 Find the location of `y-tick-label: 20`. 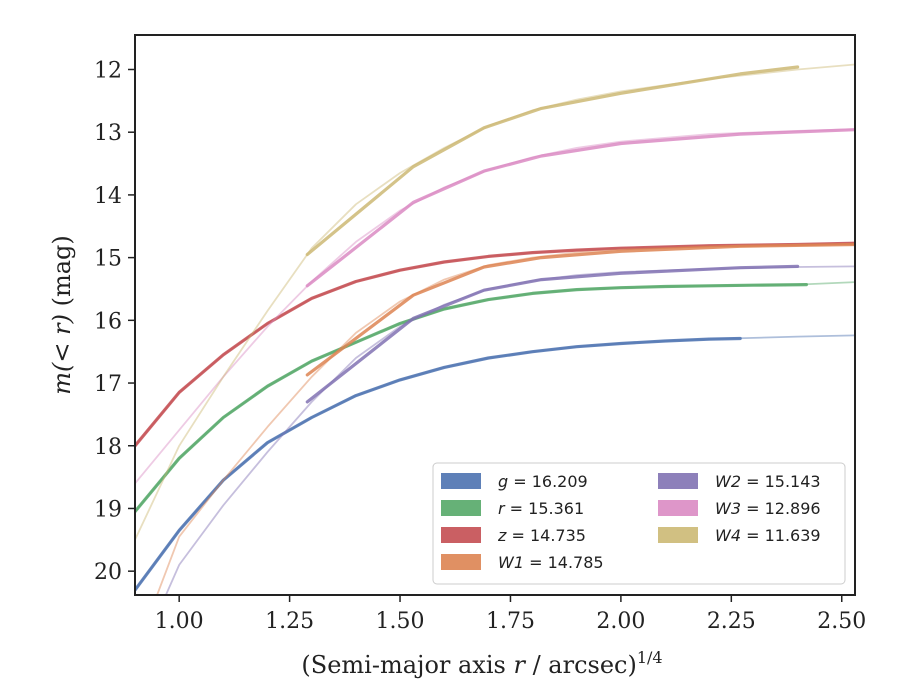

y-tick-label: 20 is located at coordinates (108, 572).